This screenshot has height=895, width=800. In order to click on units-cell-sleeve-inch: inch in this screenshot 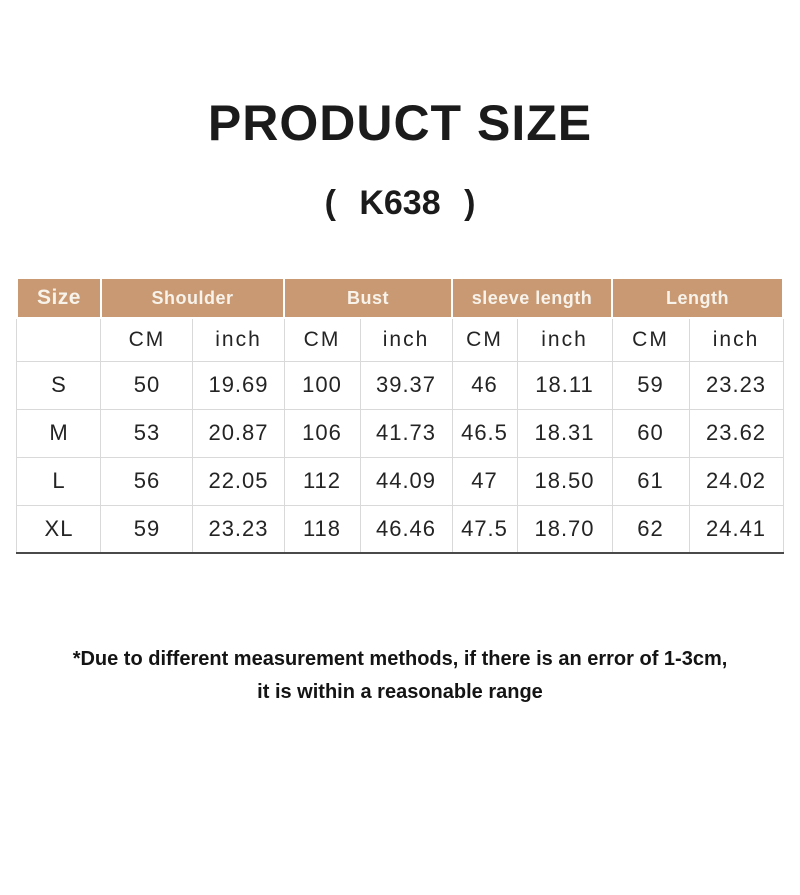, I will do `click(564, 339)`.